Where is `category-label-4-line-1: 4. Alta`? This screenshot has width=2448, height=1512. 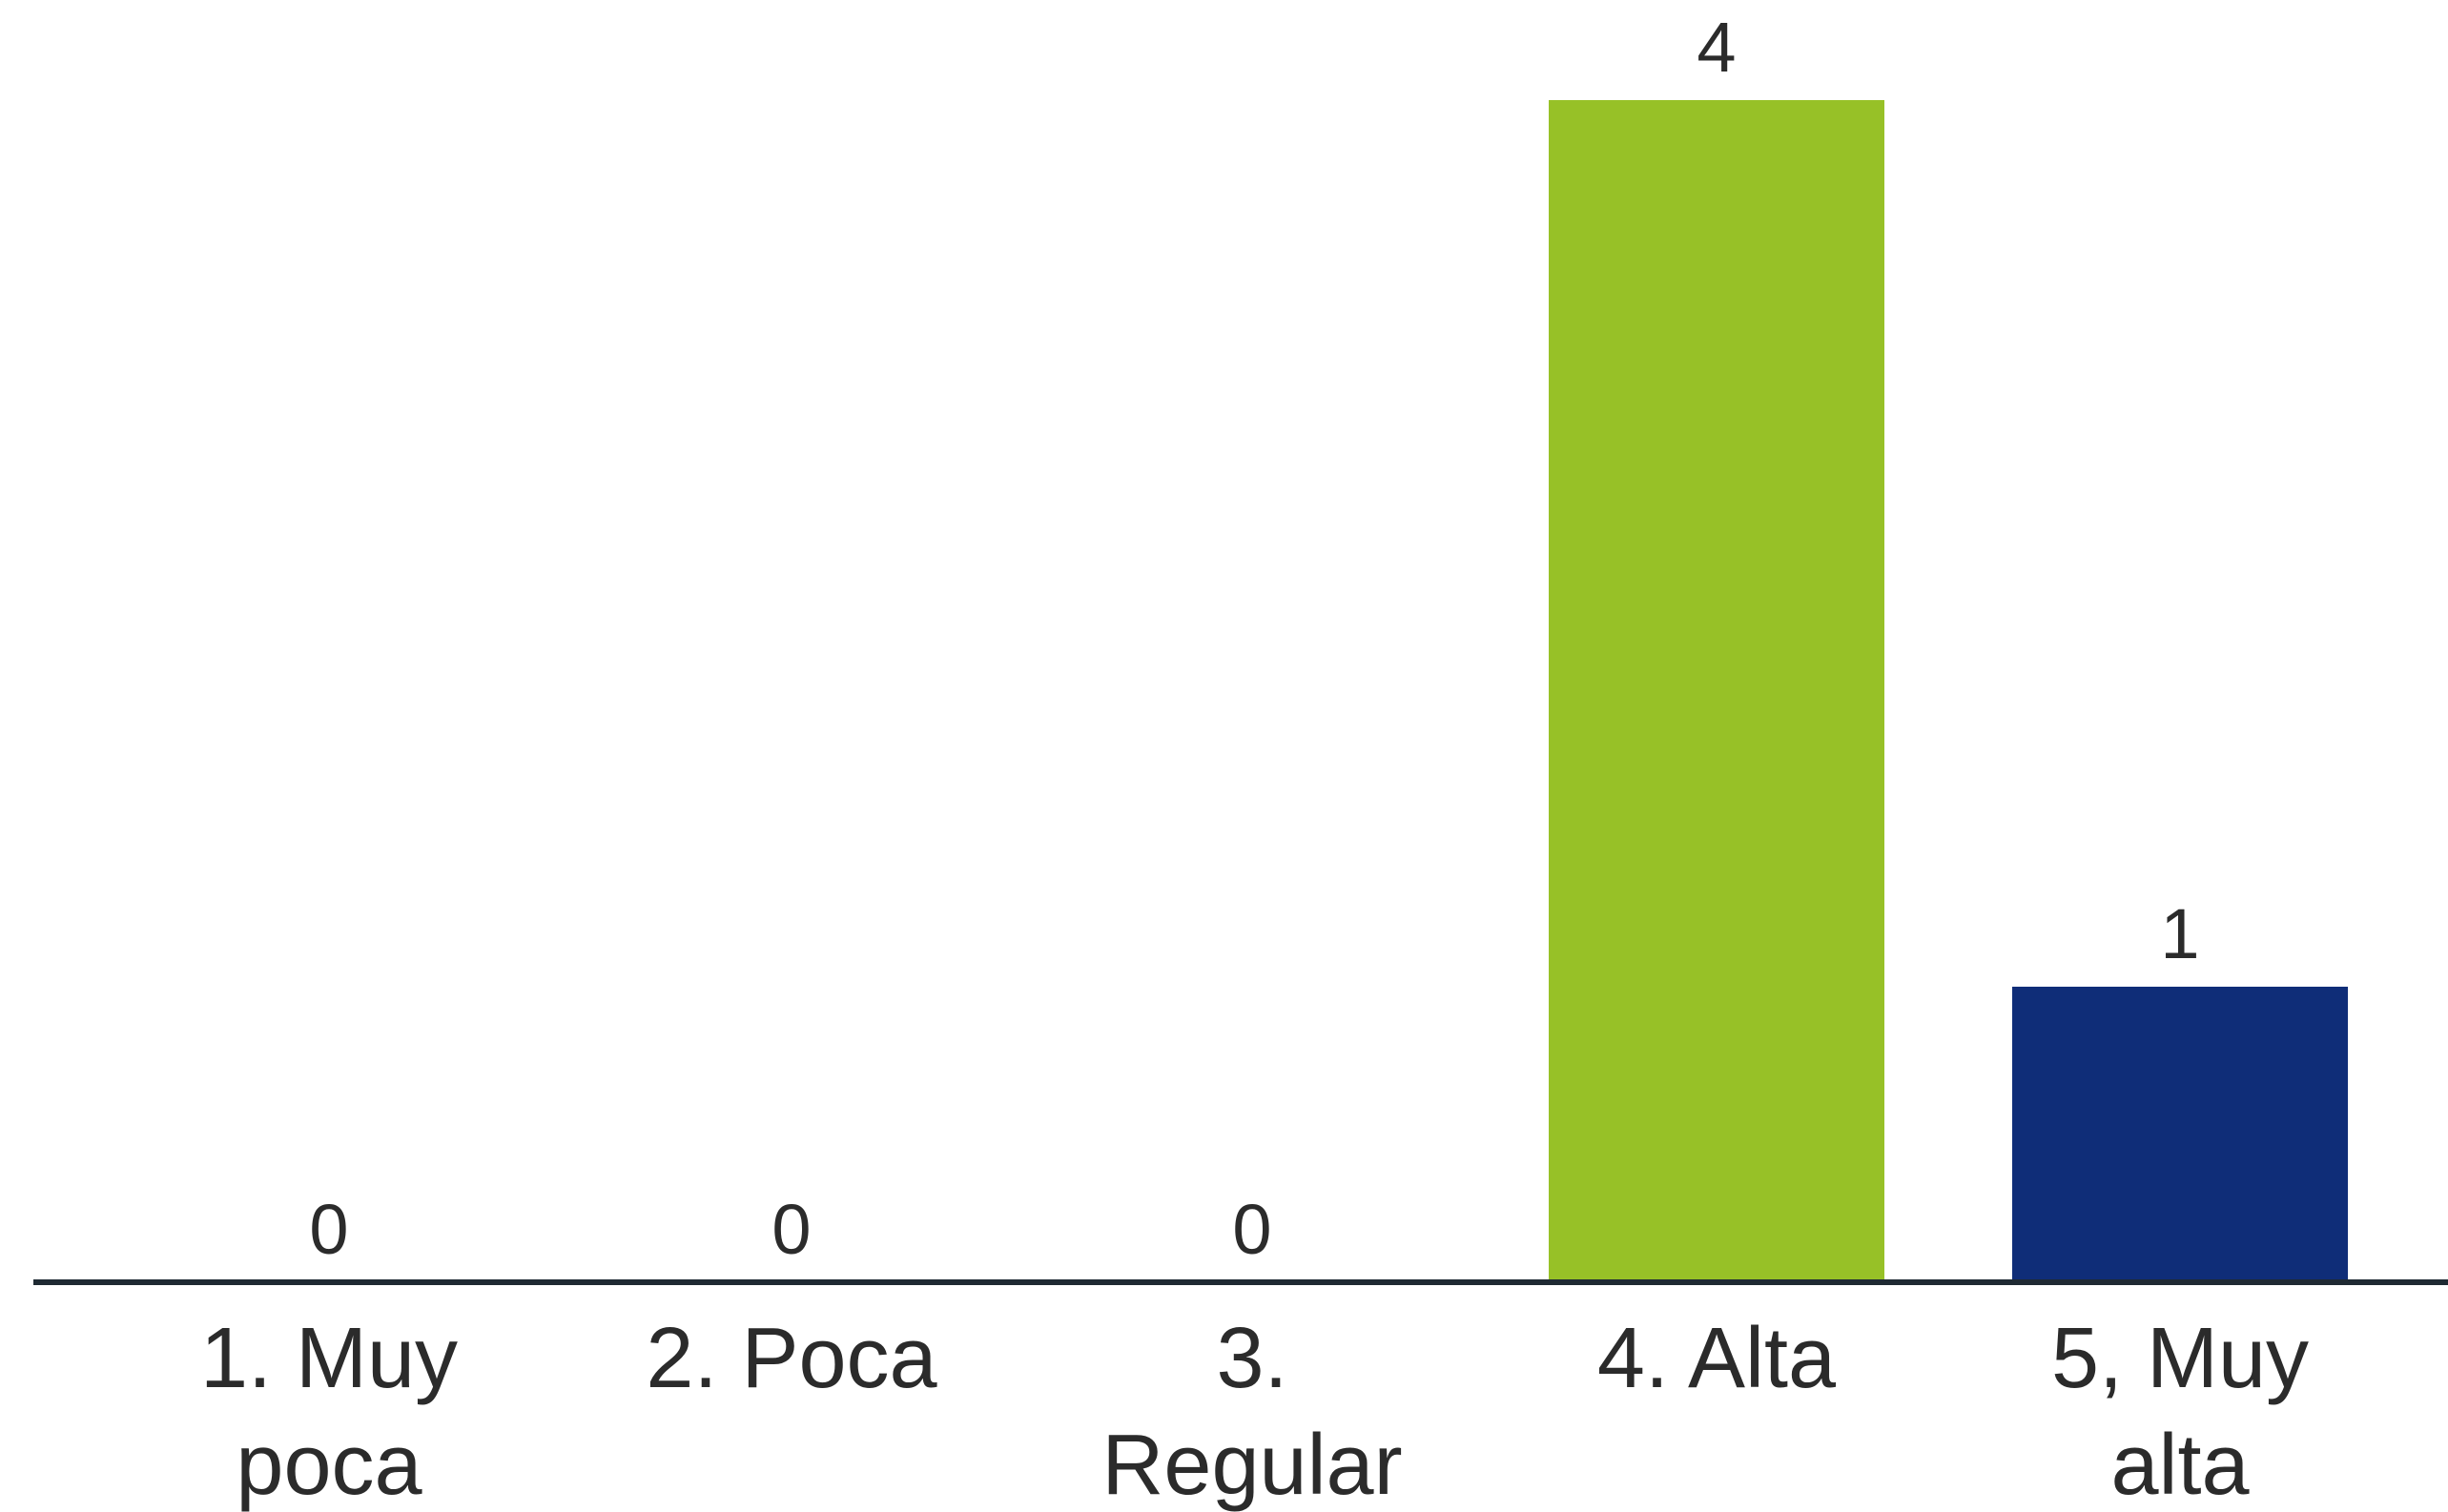 category-label-4-line-1: 4. Alta is located at coordinates (1717, 1358).